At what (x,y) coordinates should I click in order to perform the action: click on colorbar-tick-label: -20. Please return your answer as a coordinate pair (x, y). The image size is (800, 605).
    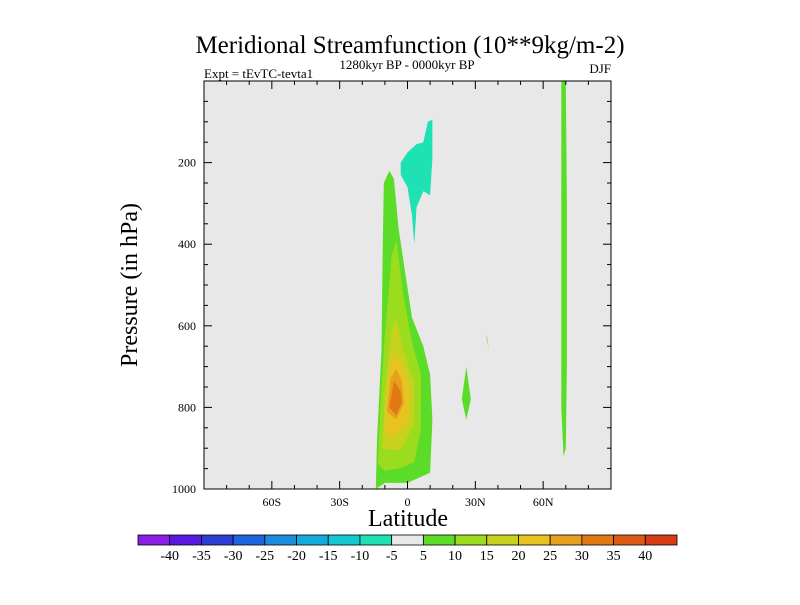
    Looking at the image, I should click on (296, 556).